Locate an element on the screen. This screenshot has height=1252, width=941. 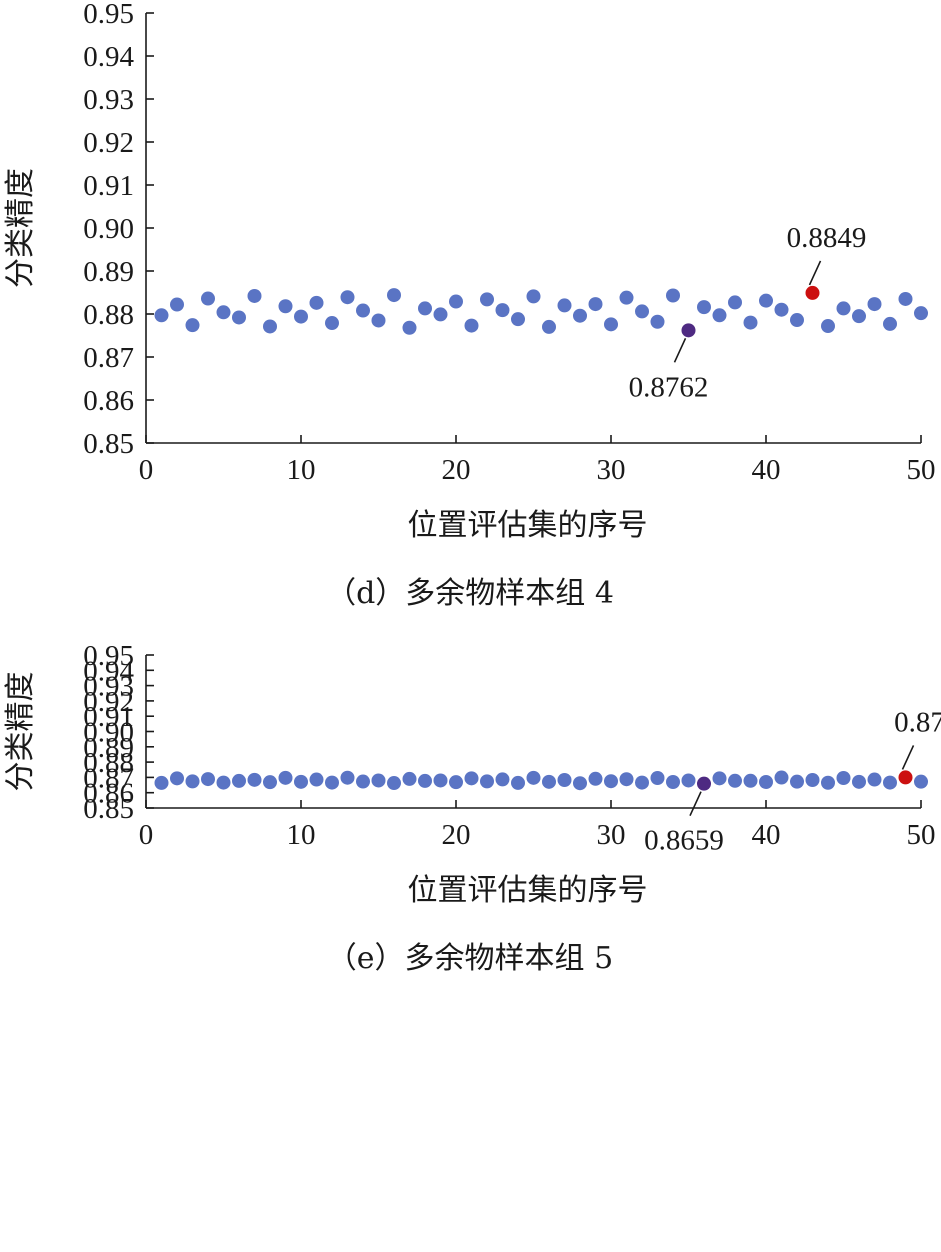
y-tick-label: 0.93 is located at coordinates (108, 687).